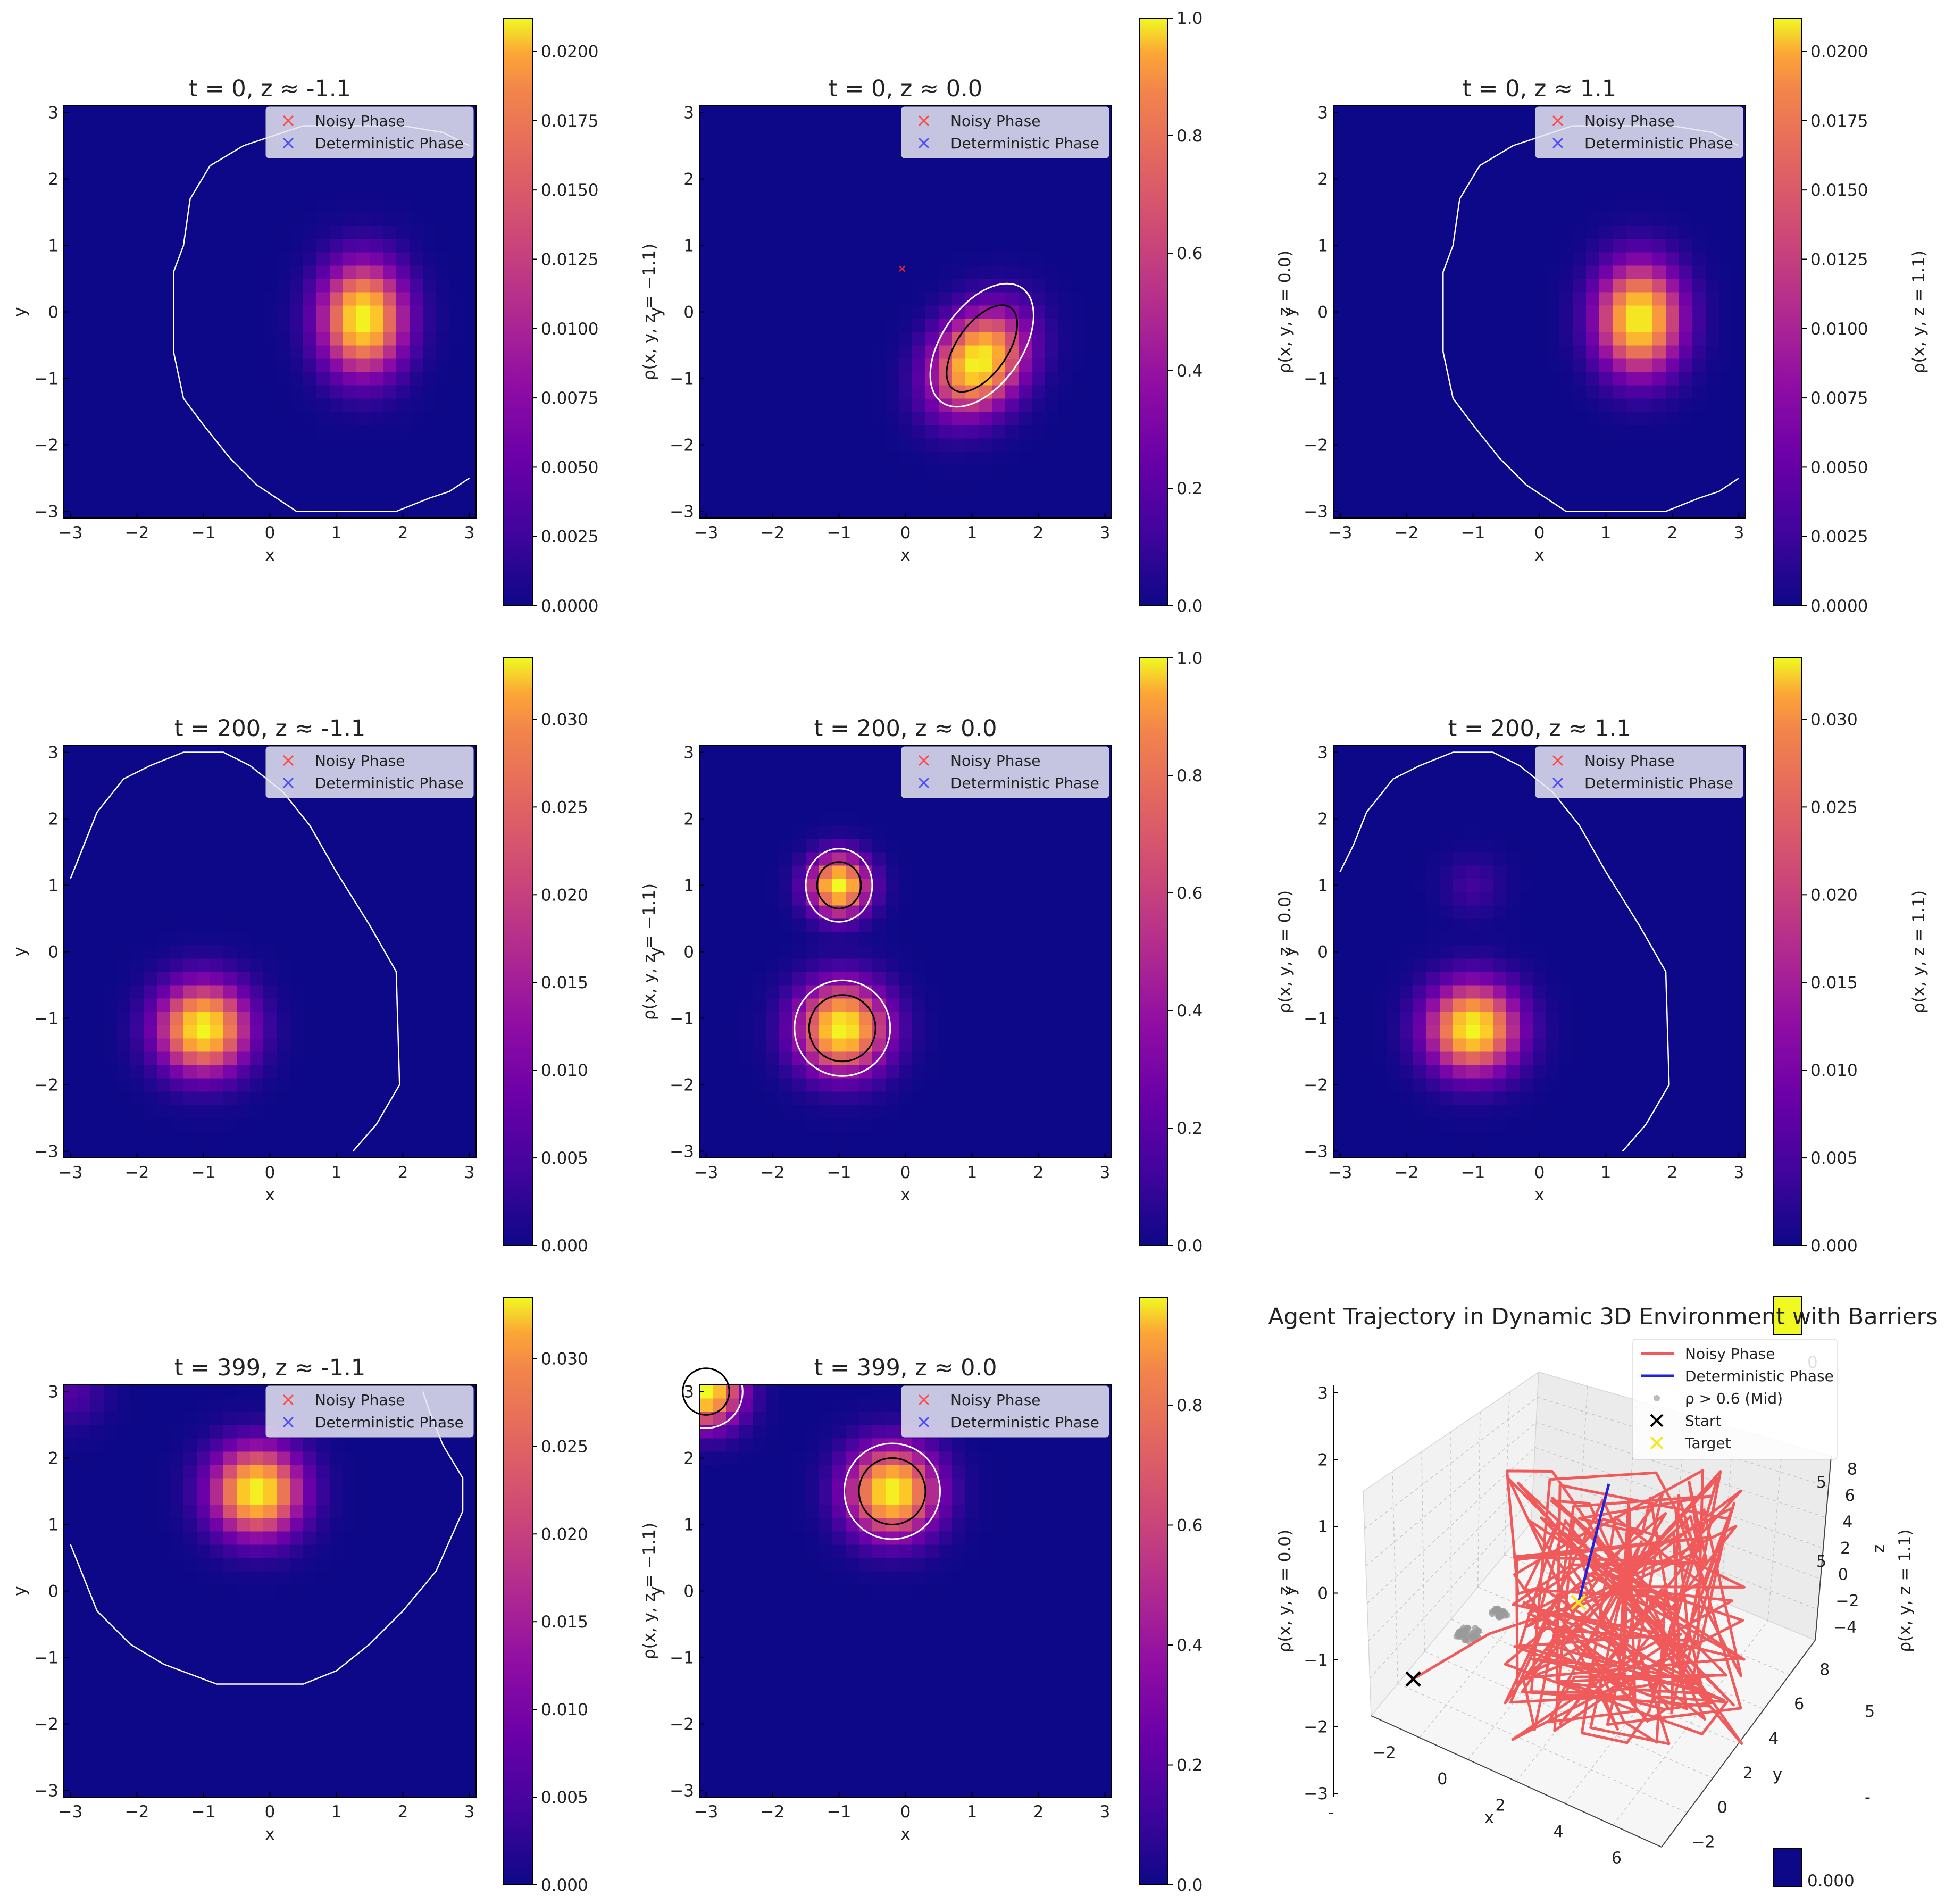 The image size is (1945, 1904). Describe the element at coordinates (1839, 52) in the screenshot. I see `colorbar-tick-label: 0.0200` at that location.